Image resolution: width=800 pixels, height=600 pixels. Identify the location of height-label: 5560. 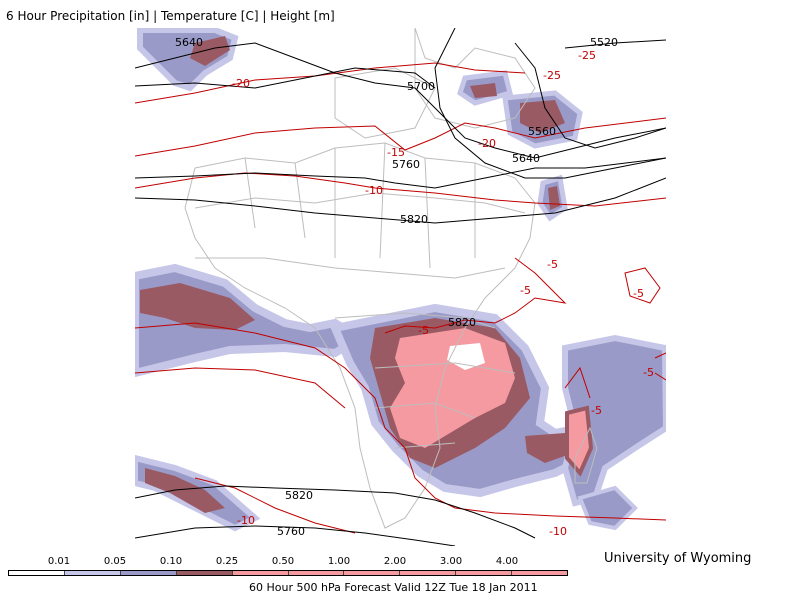
(542, 131).